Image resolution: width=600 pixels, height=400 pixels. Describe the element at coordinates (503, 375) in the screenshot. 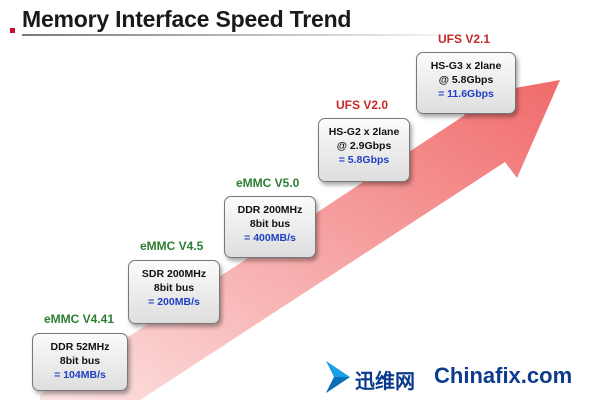

I see `watermark-brand-en: Chinafix.com` at that location.